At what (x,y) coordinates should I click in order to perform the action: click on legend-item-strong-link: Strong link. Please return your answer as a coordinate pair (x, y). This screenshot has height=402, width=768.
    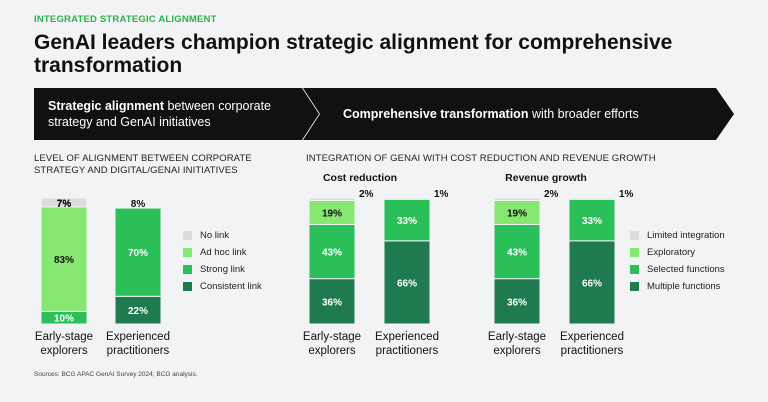
    Looking at the image, I should click on (222, 269).